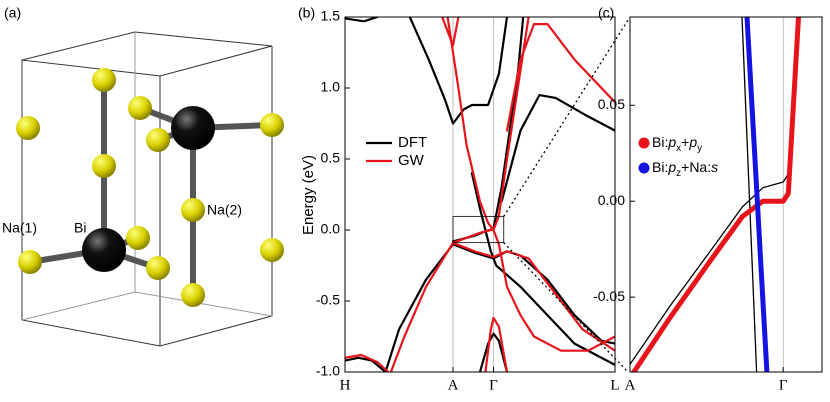 The width and height of the screenshot is (830, 402). Describe the element at coordinates (328, 300) in the screenshot. I see `y-tick-label: -0.5` at that location.